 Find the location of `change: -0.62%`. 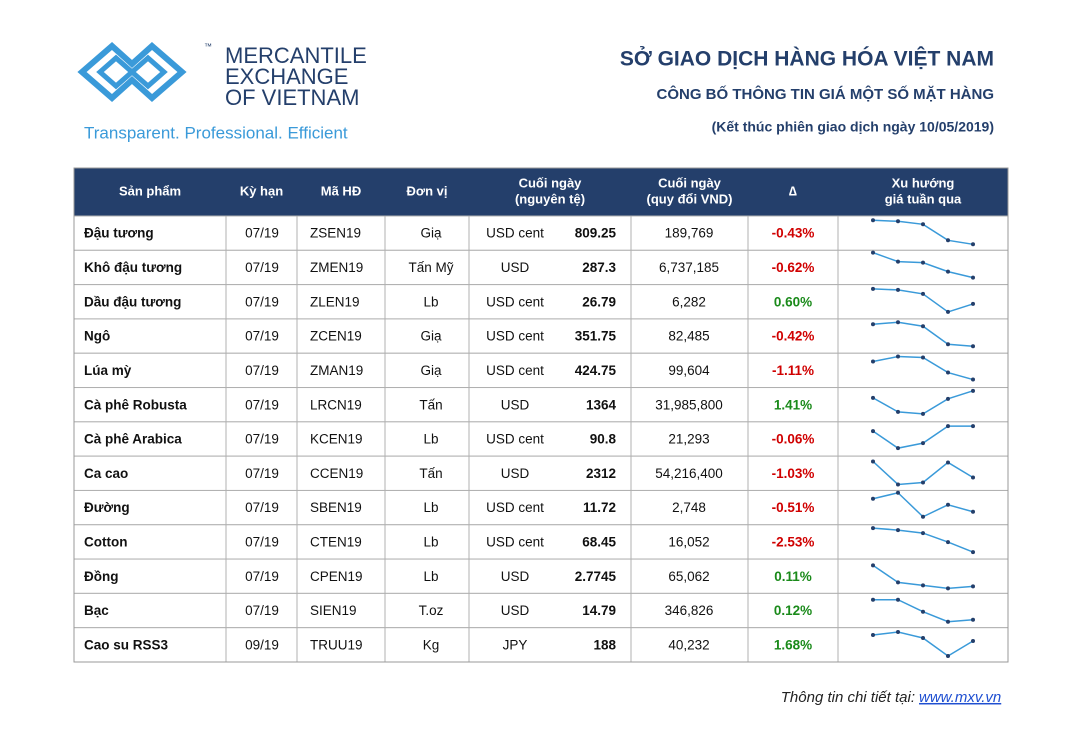

change: -0.62% is located at coordinates (793, 267).